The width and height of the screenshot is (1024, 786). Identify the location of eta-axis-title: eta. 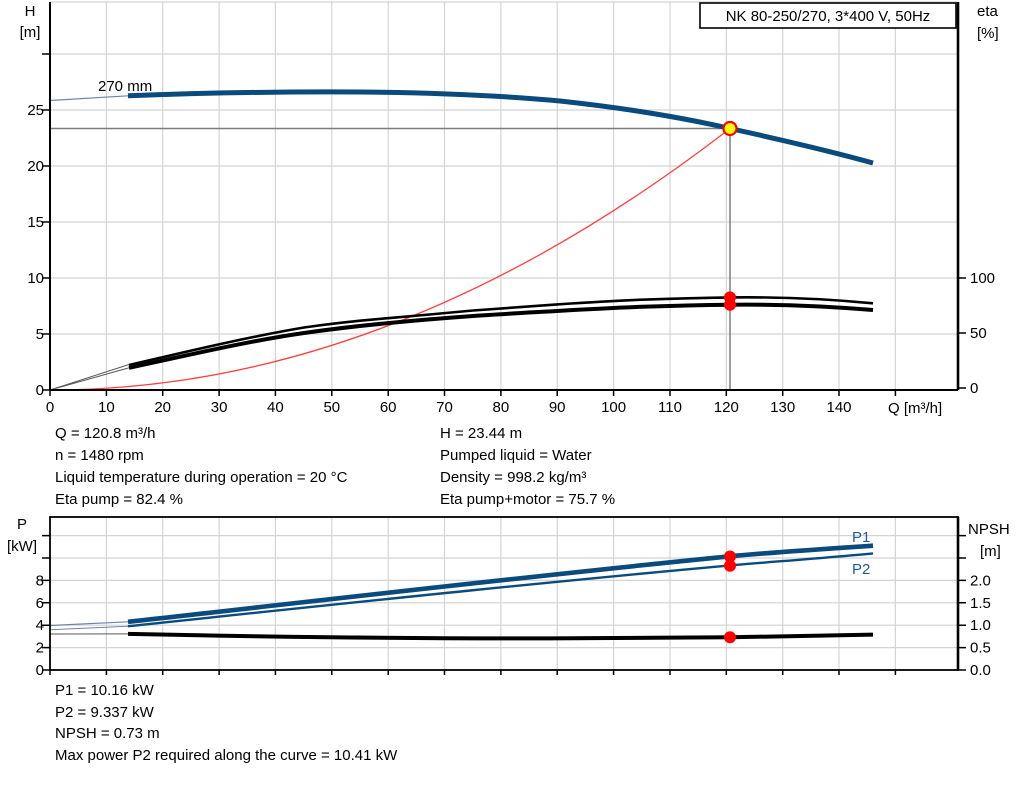
(988, 11).